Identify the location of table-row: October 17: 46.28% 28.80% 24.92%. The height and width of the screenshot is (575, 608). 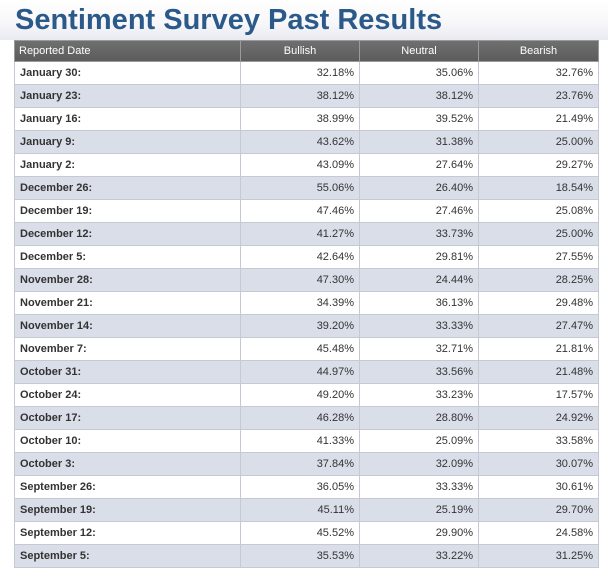
(306, 418).